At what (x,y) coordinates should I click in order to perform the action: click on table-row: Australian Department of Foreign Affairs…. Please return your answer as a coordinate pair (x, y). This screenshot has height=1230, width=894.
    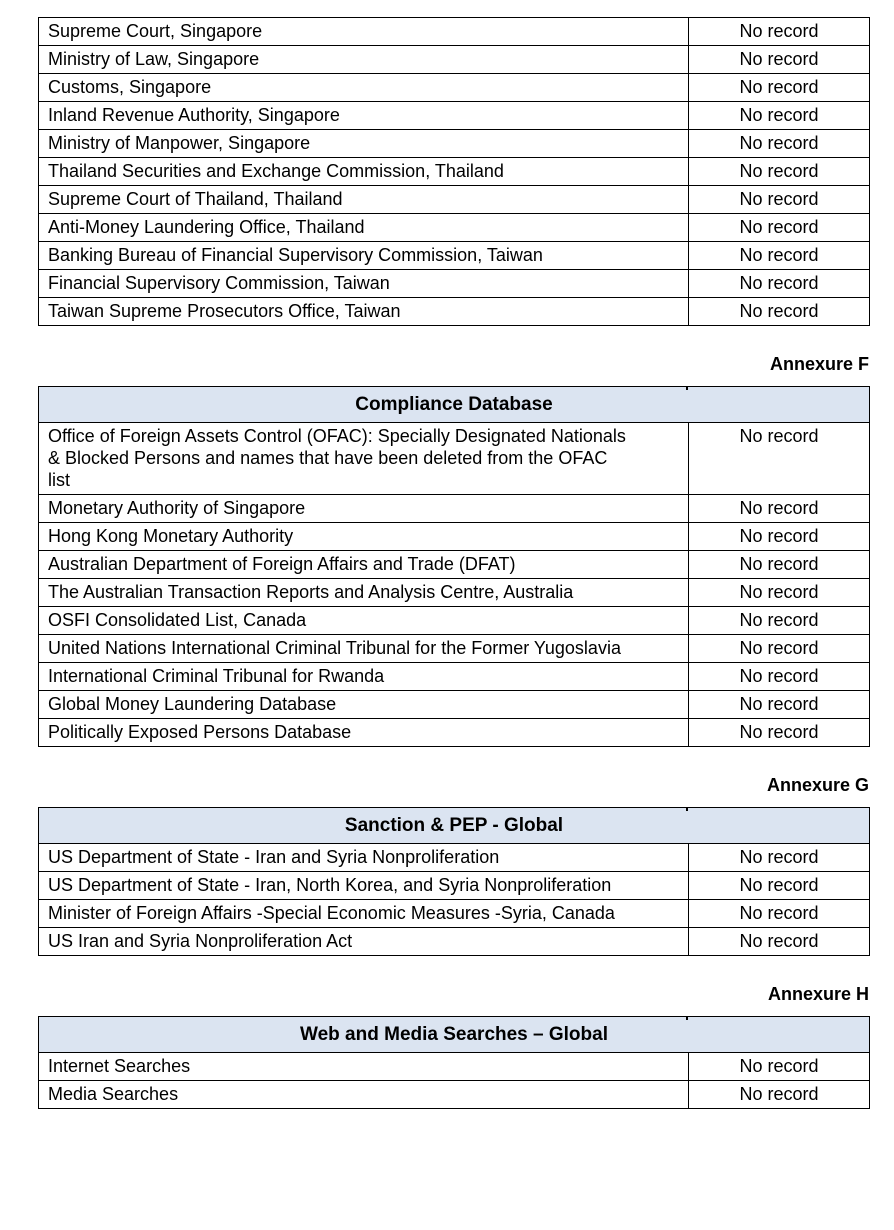
    Looking at the image, I should click on (454, 564).